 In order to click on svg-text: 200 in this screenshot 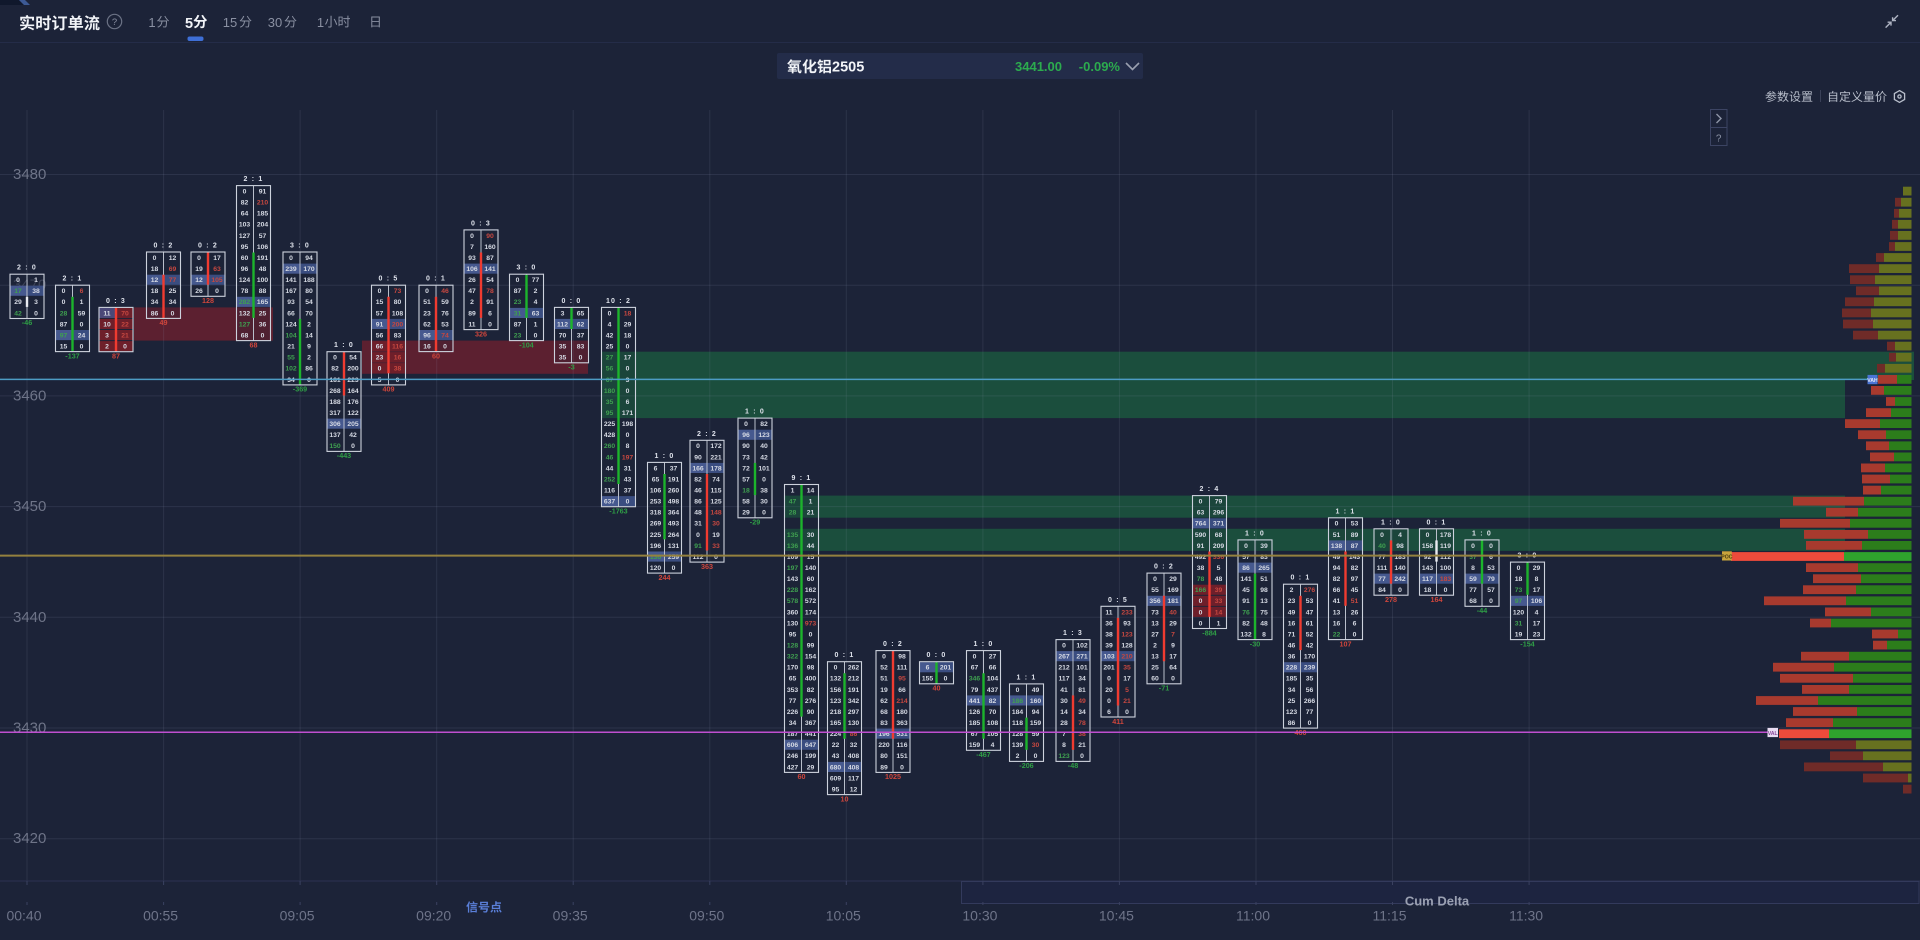, I will do `click(398, 324)`.